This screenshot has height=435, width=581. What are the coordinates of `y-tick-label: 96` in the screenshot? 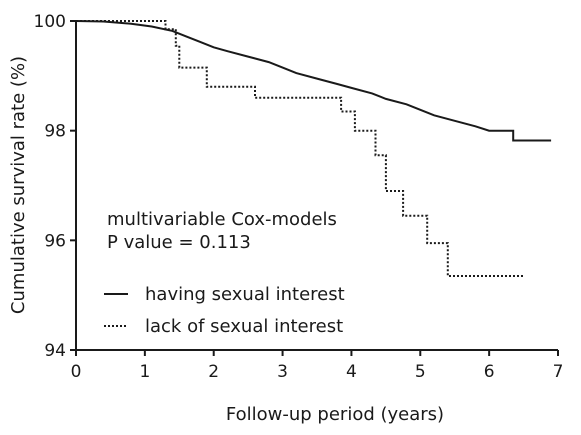 It's located at (55, 241).